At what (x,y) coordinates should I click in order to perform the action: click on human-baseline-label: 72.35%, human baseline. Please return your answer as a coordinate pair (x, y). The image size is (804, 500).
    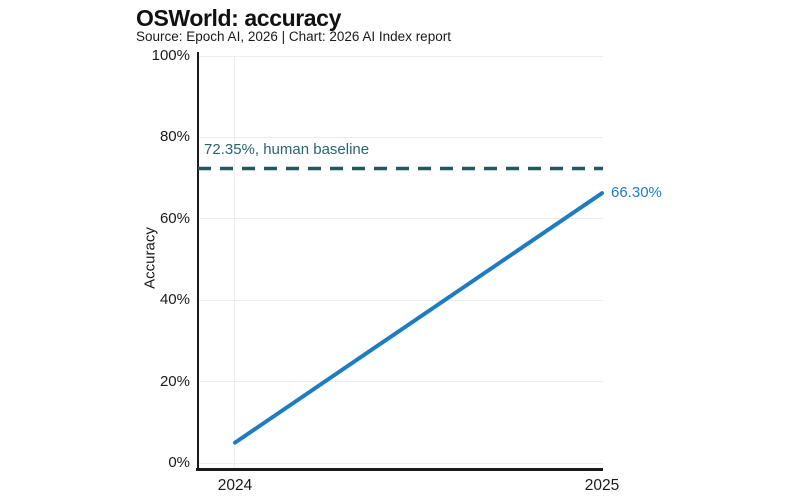
    Looking at the image, I should click on (287, 149).